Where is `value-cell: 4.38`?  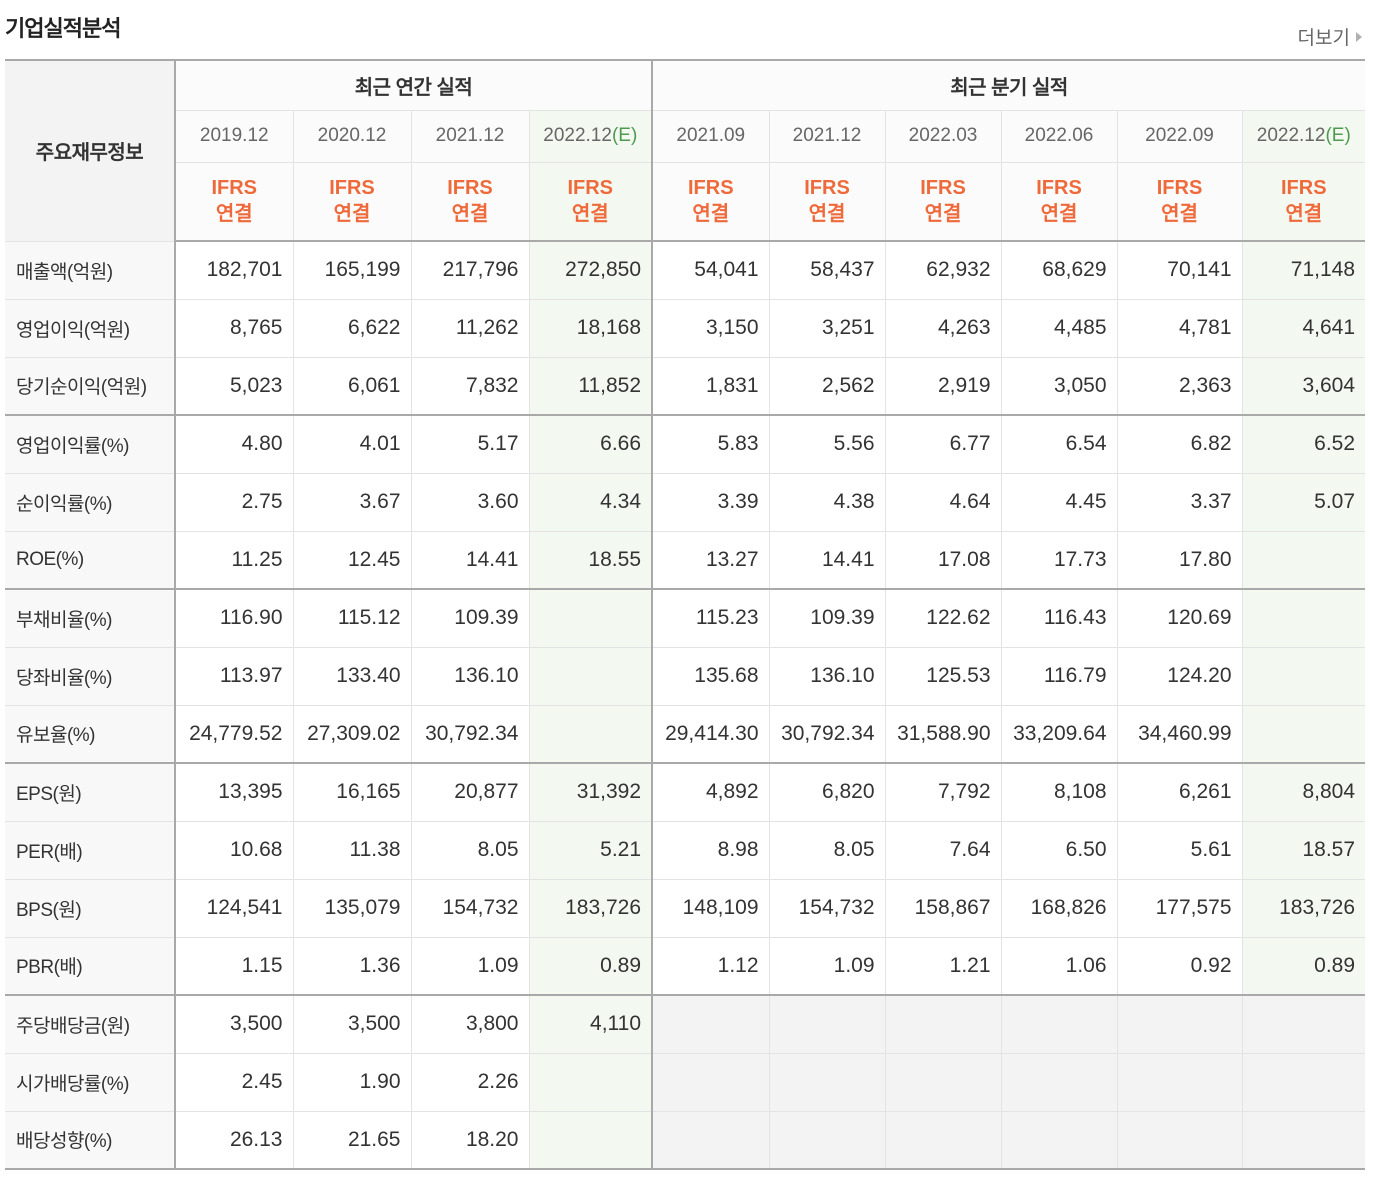 value-cell: 4.38 is located at coordinates (827, 502).